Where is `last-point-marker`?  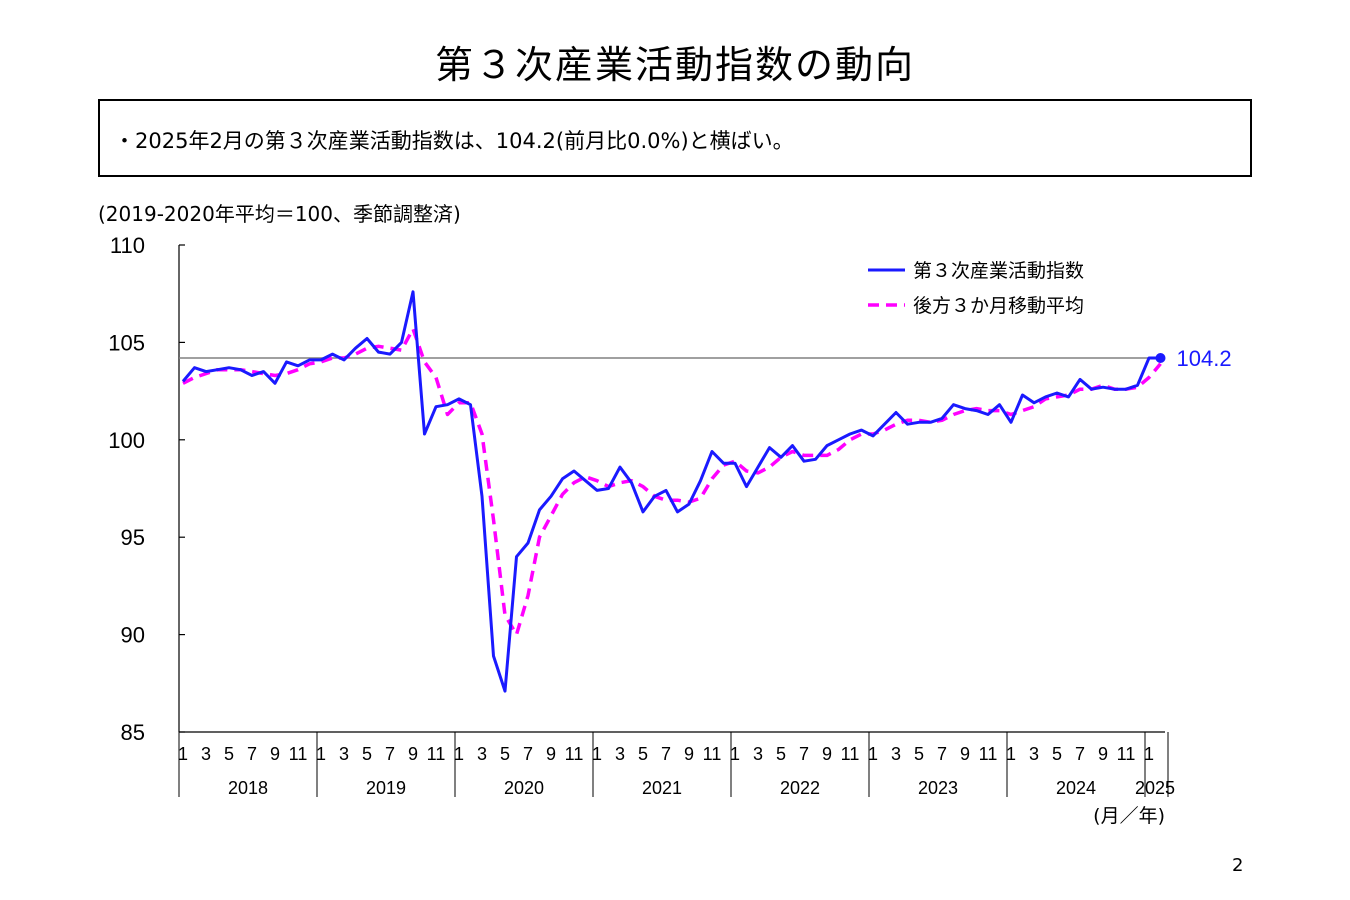 last-point-marker is located at coordinates (1160, 357).